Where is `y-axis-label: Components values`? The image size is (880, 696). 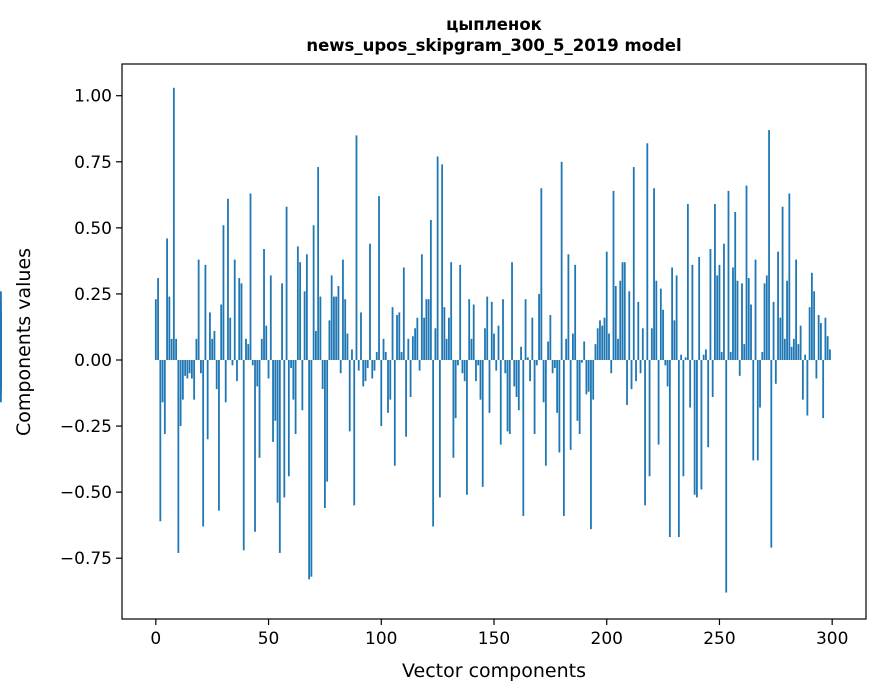
y-axis-label: Components values is located at coordinates (24, 342).